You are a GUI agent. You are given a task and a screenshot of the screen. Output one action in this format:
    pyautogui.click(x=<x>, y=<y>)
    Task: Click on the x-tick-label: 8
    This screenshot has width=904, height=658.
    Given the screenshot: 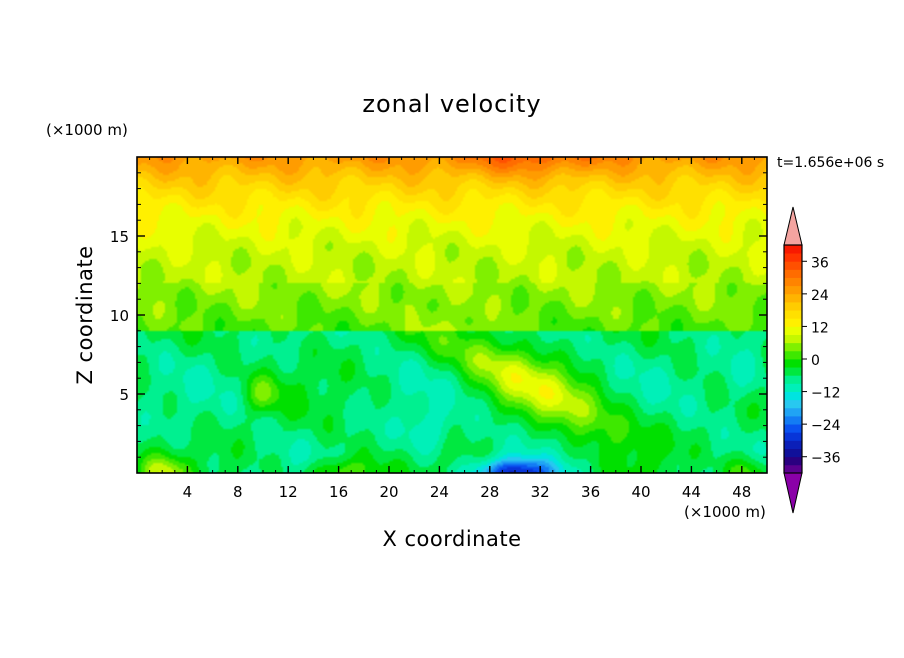 What is the action you would take?
    pyautogui.click(x=238, y=492)
    